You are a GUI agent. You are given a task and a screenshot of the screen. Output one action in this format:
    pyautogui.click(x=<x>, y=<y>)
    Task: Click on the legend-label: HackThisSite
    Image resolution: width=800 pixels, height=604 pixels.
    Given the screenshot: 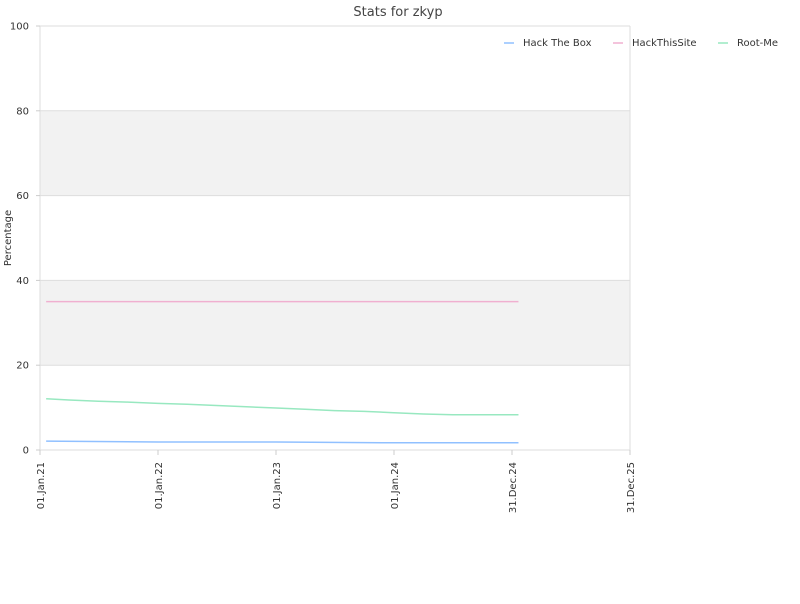 What is the action you would take?
    pyautogui.click(x=664, y=43)
    